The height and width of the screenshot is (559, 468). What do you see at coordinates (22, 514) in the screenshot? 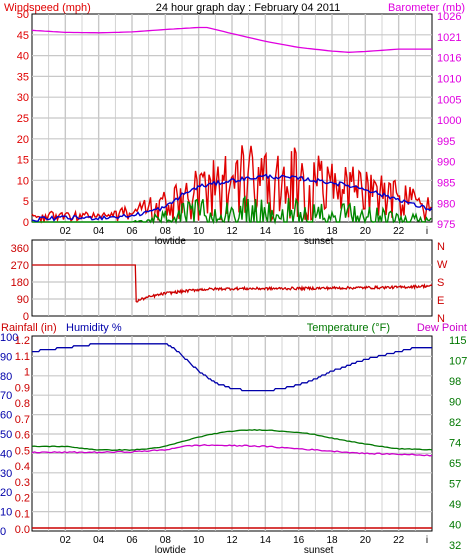
I see `rainfall-tick-label: 0.1` at bounding box center [22, 514].